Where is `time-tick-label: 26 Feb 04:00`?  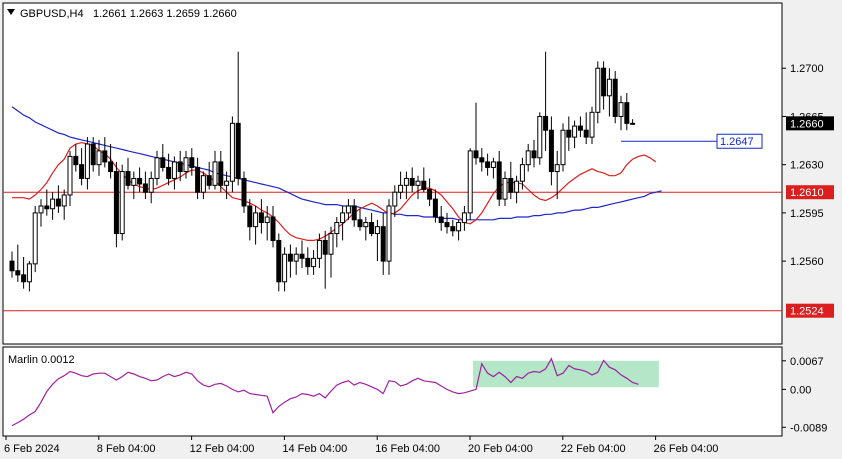
time-tick-label: 26 Feb 04:00 is located at coordinates (686, 449).